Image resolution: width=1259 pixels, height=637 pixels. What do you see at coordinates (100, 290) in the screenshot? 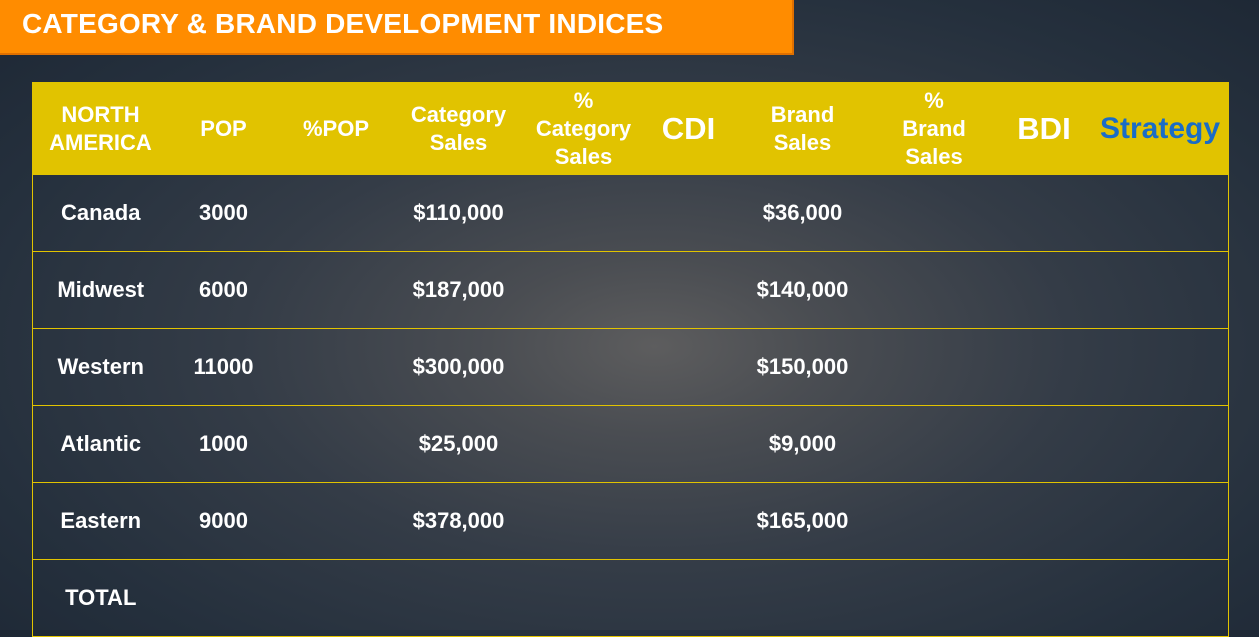
I see `region-cell: Midwest` at bounding box center [100, 290].